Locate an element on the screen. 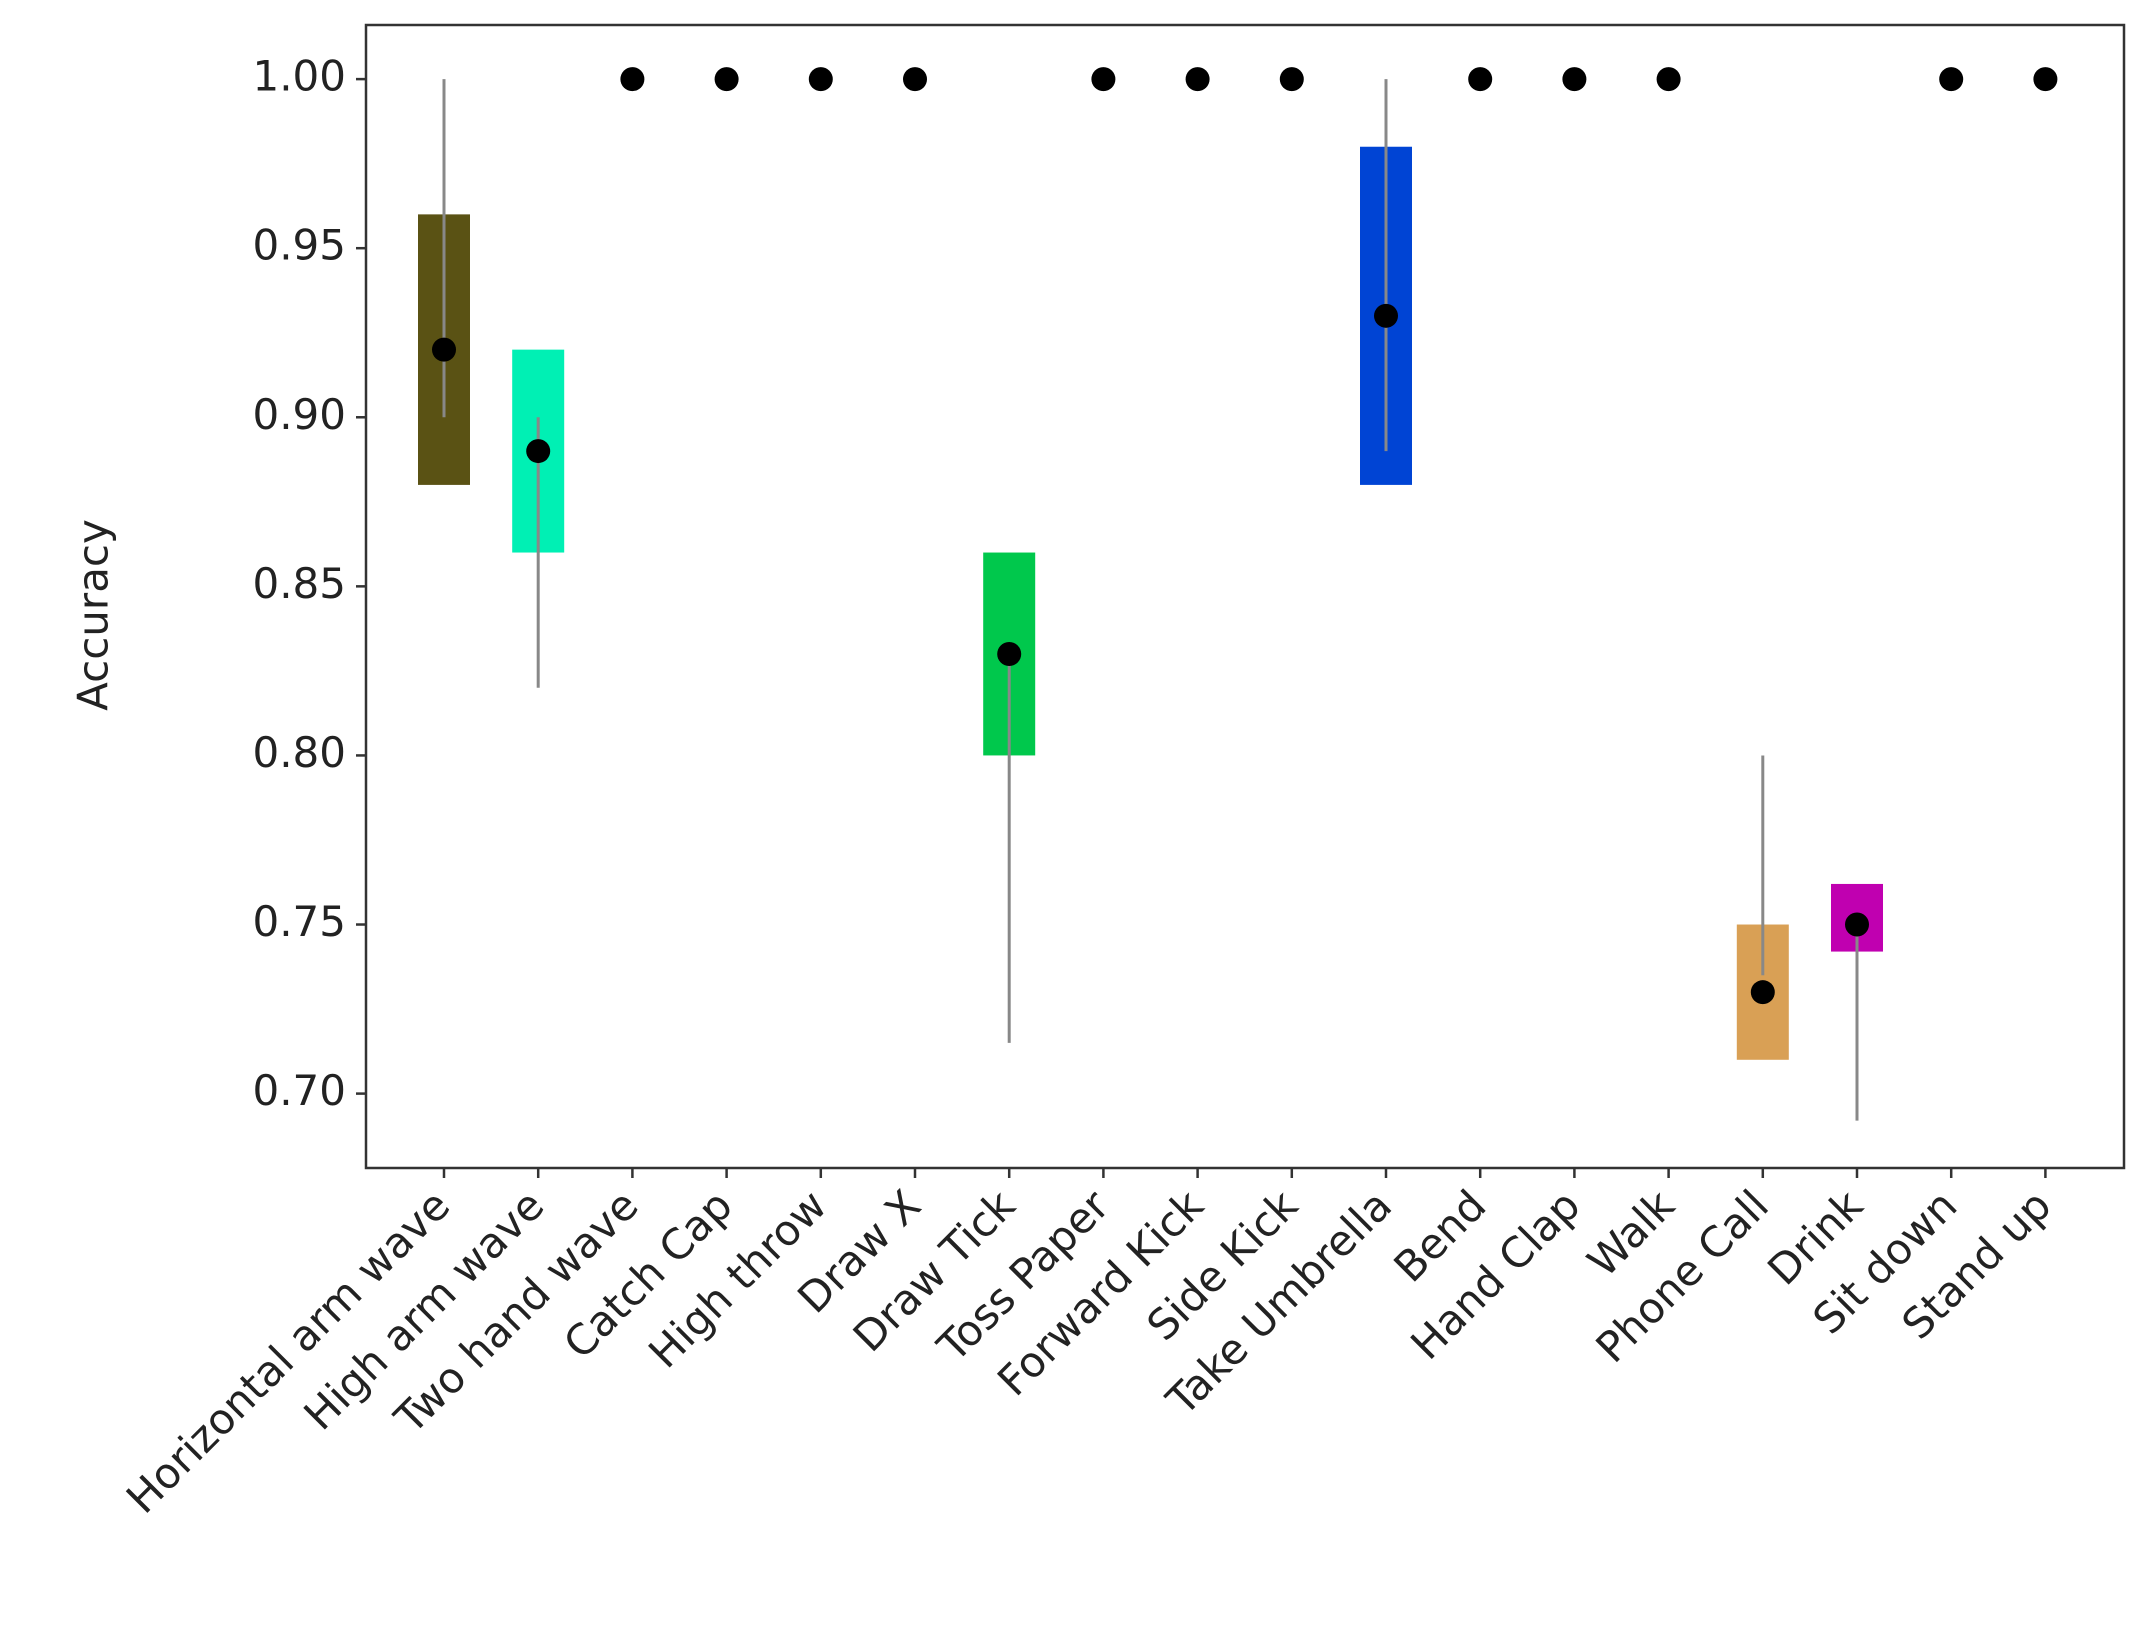 Image resolution: width=2142 pixels, height=1637 pixels. y-tick-label: 0.70 is located at coordinates (299, 1090).